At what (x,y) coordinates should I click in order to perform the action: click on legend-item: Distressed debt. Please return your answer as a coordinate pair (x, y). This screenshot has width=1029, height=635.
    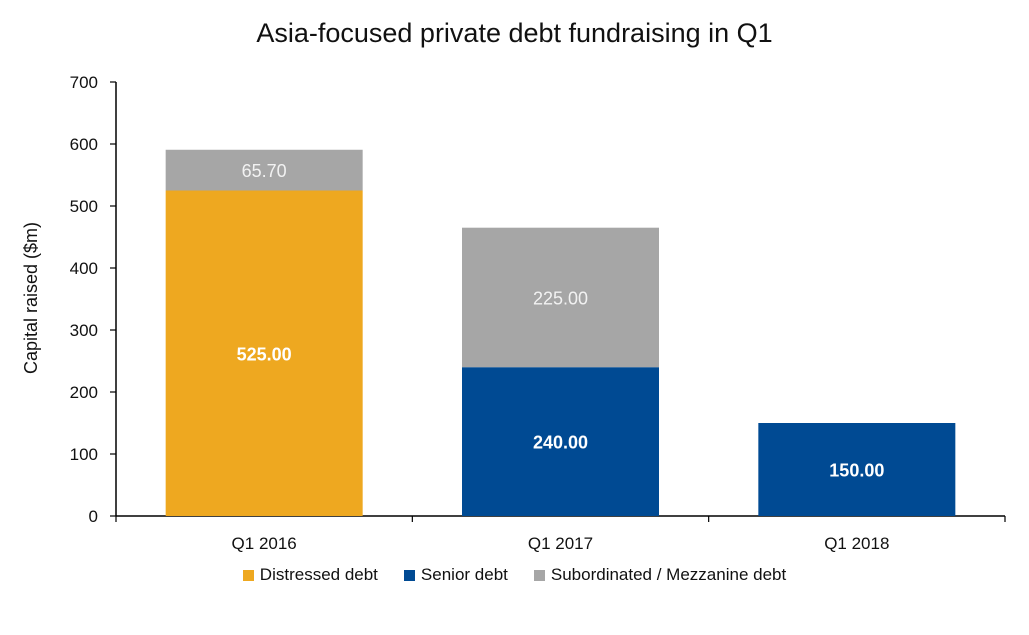
    Looking at the image, I should click on (310, 575).